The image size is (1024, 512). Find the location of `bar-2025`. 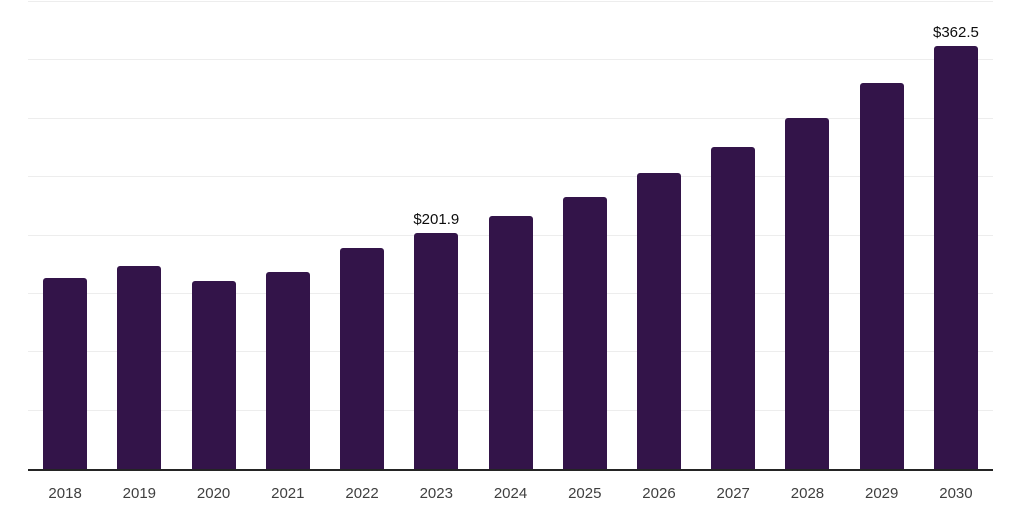

bar-2025 is located at coordinates (584, 332).